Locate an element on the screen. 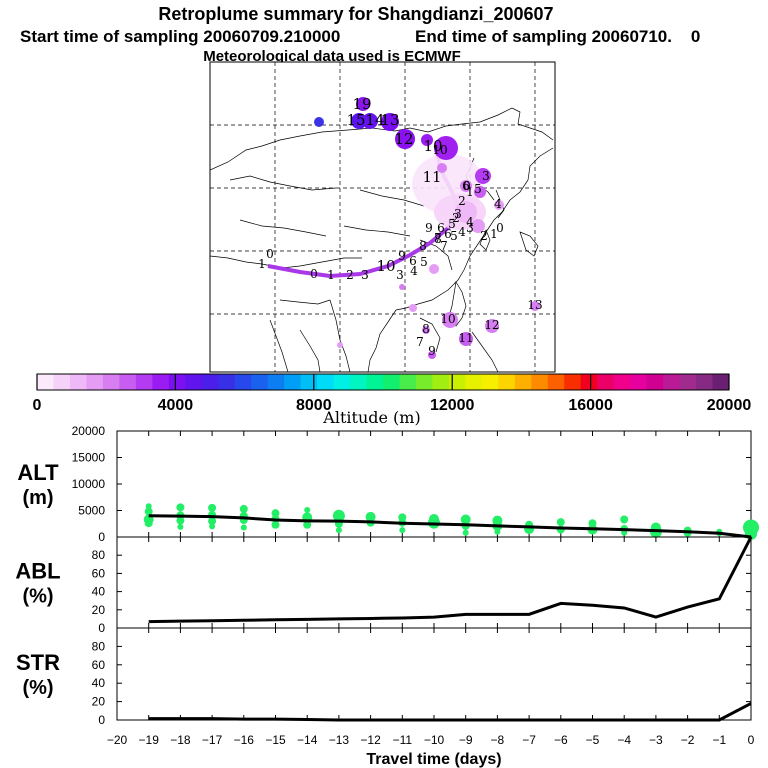  x-tick-label: −5 is located at coordinates (593, 740).